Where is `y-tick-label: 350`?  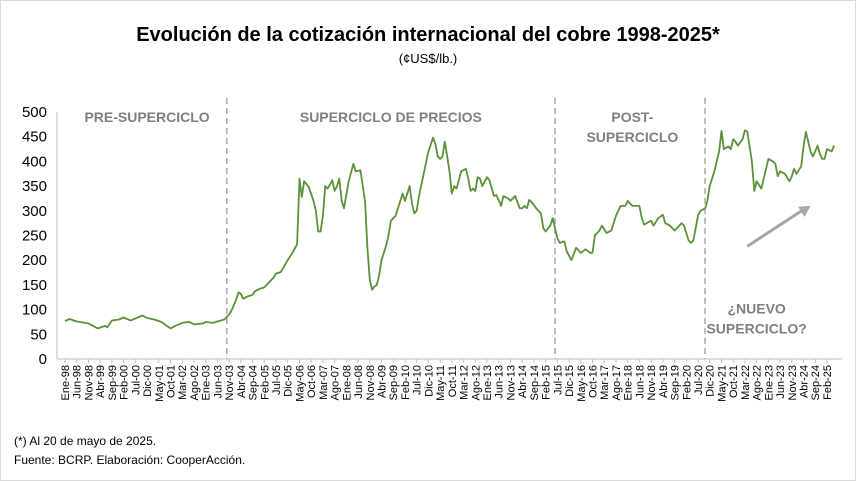
y-tick-label: 350 is located at coordinates (34, 186).